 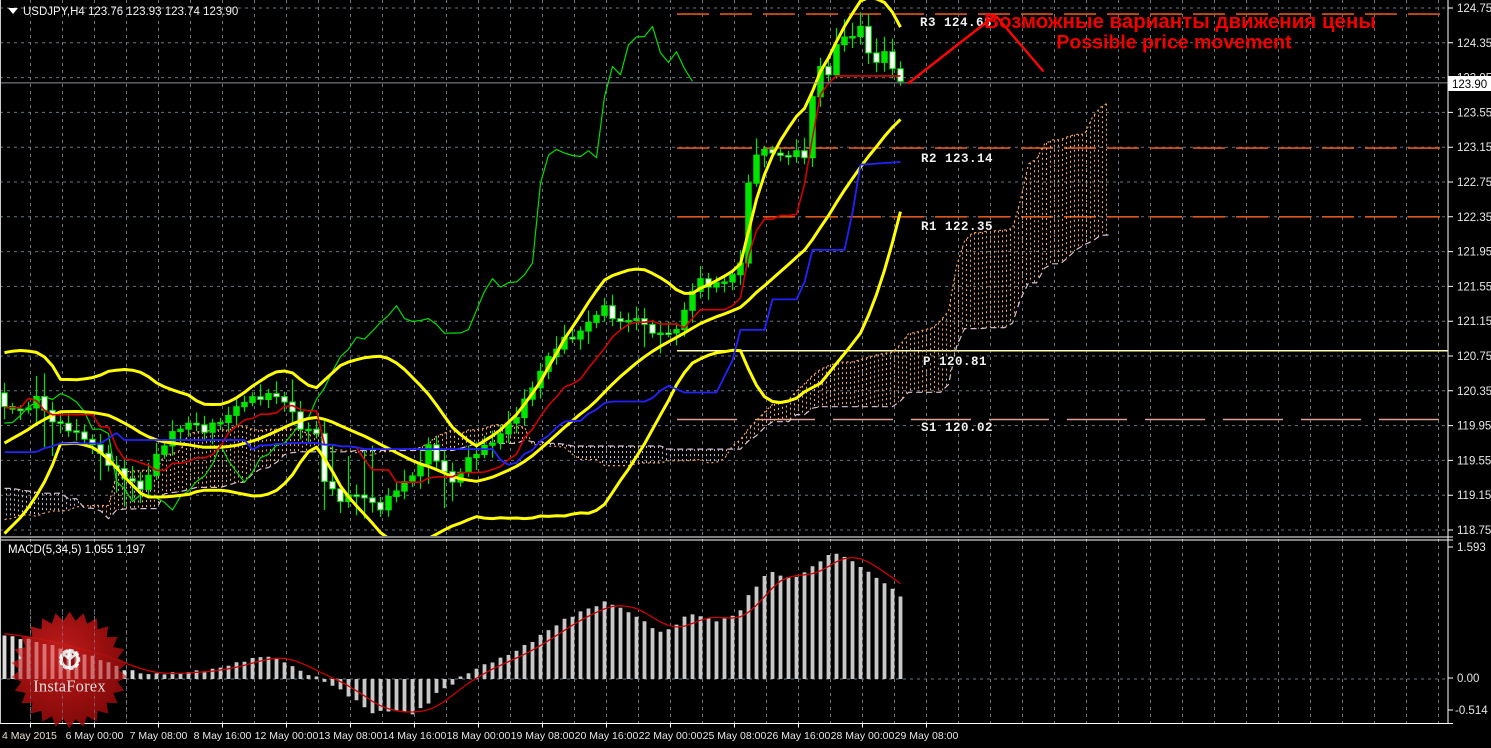 What do you see at coordinates (1474, 461) in the screenshot?
I see `svg-text: 119.55` at bounding box center [1474, 461].